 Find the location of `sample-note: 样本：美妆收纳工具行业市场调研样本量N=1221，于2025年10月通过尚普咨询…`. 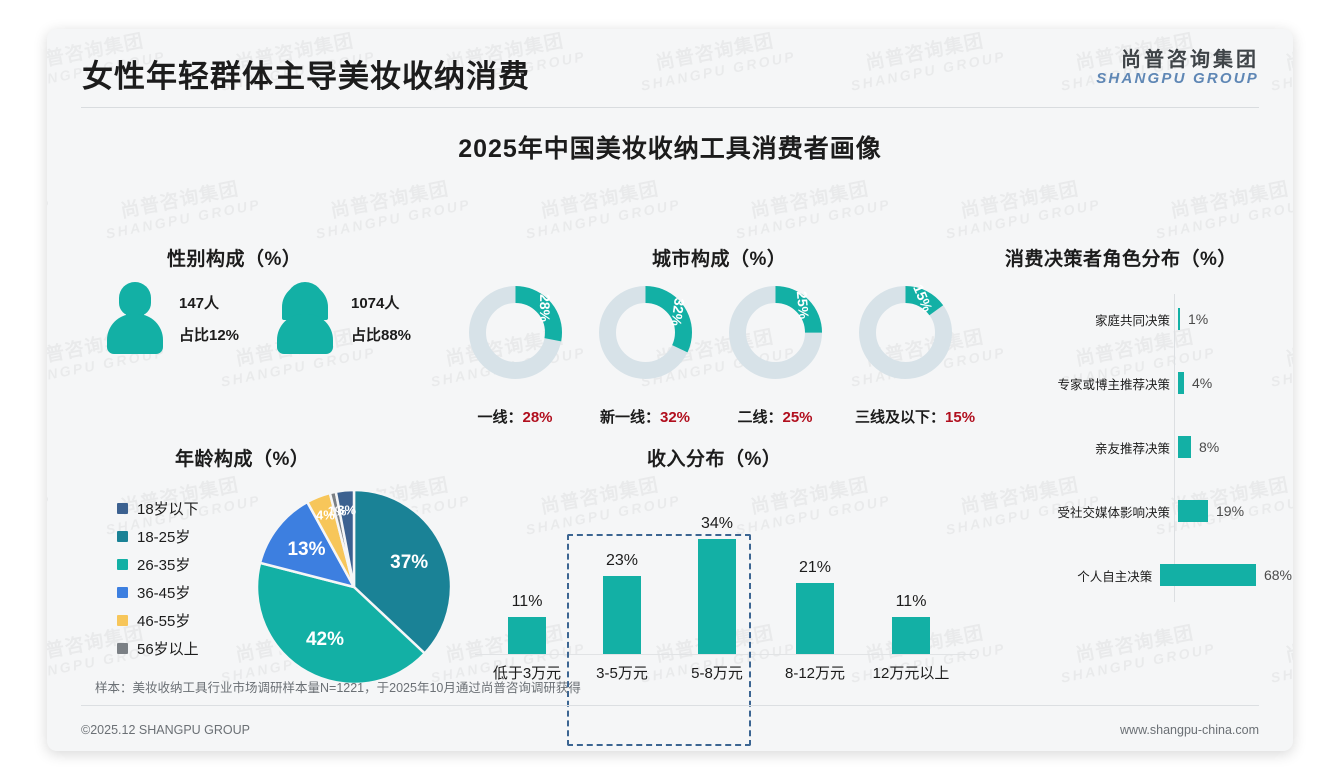

sample-note: 样本：美妆收纳工具行业市场调研样本量N=1221，于2025年10月通过尚普咨询… is located at coordinates (338, 688).